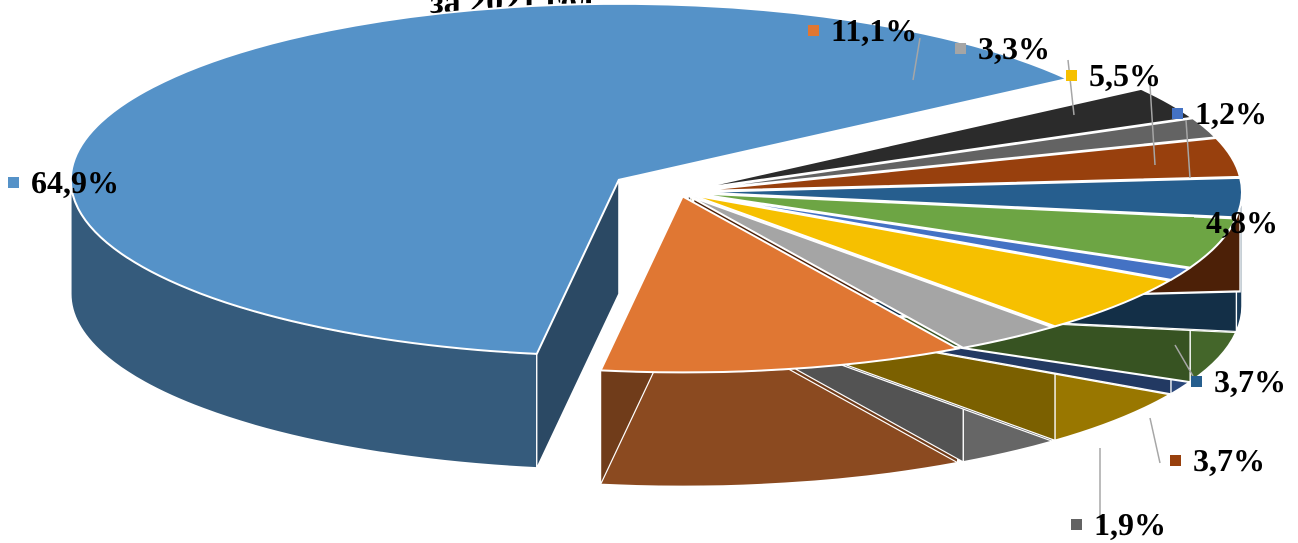 This screenshot has height=543, width=1298. Describe the element at coordinates (75, 182) in the screenshot. I see `data-label-text-0: 64,9%` at that location.